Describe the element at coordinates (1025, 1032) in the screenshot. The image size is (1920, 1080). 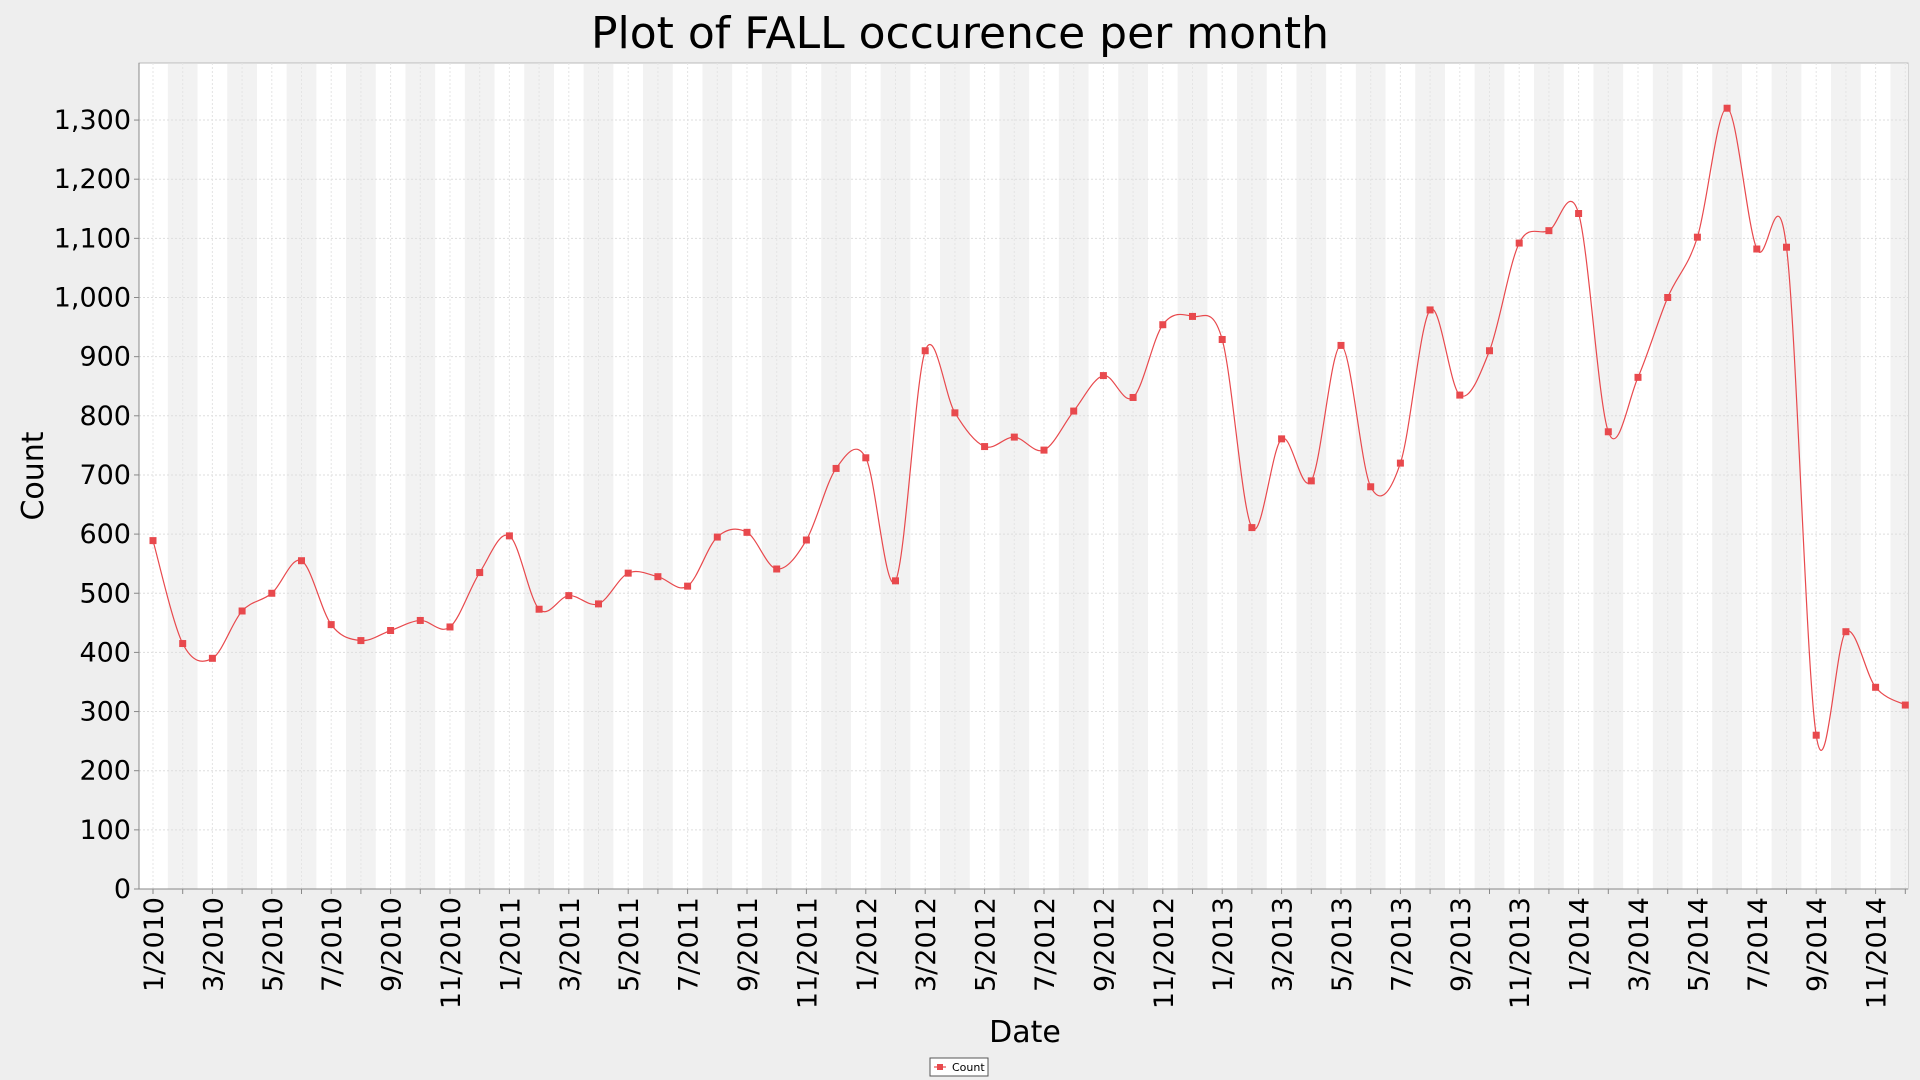
I see `x-axis-label: Date` at that location.